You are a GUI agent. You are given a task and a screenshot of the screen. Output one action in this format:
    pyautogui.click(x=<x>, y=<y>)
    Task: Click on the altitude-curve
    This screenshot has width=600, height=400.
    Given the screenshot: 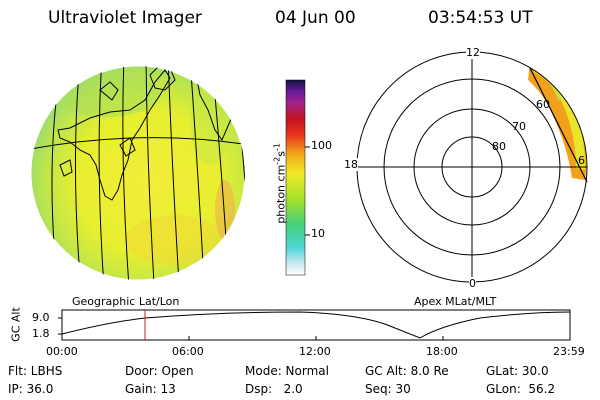 What is the action you would take?
    pyautogui.click(x=316, y=325)
    